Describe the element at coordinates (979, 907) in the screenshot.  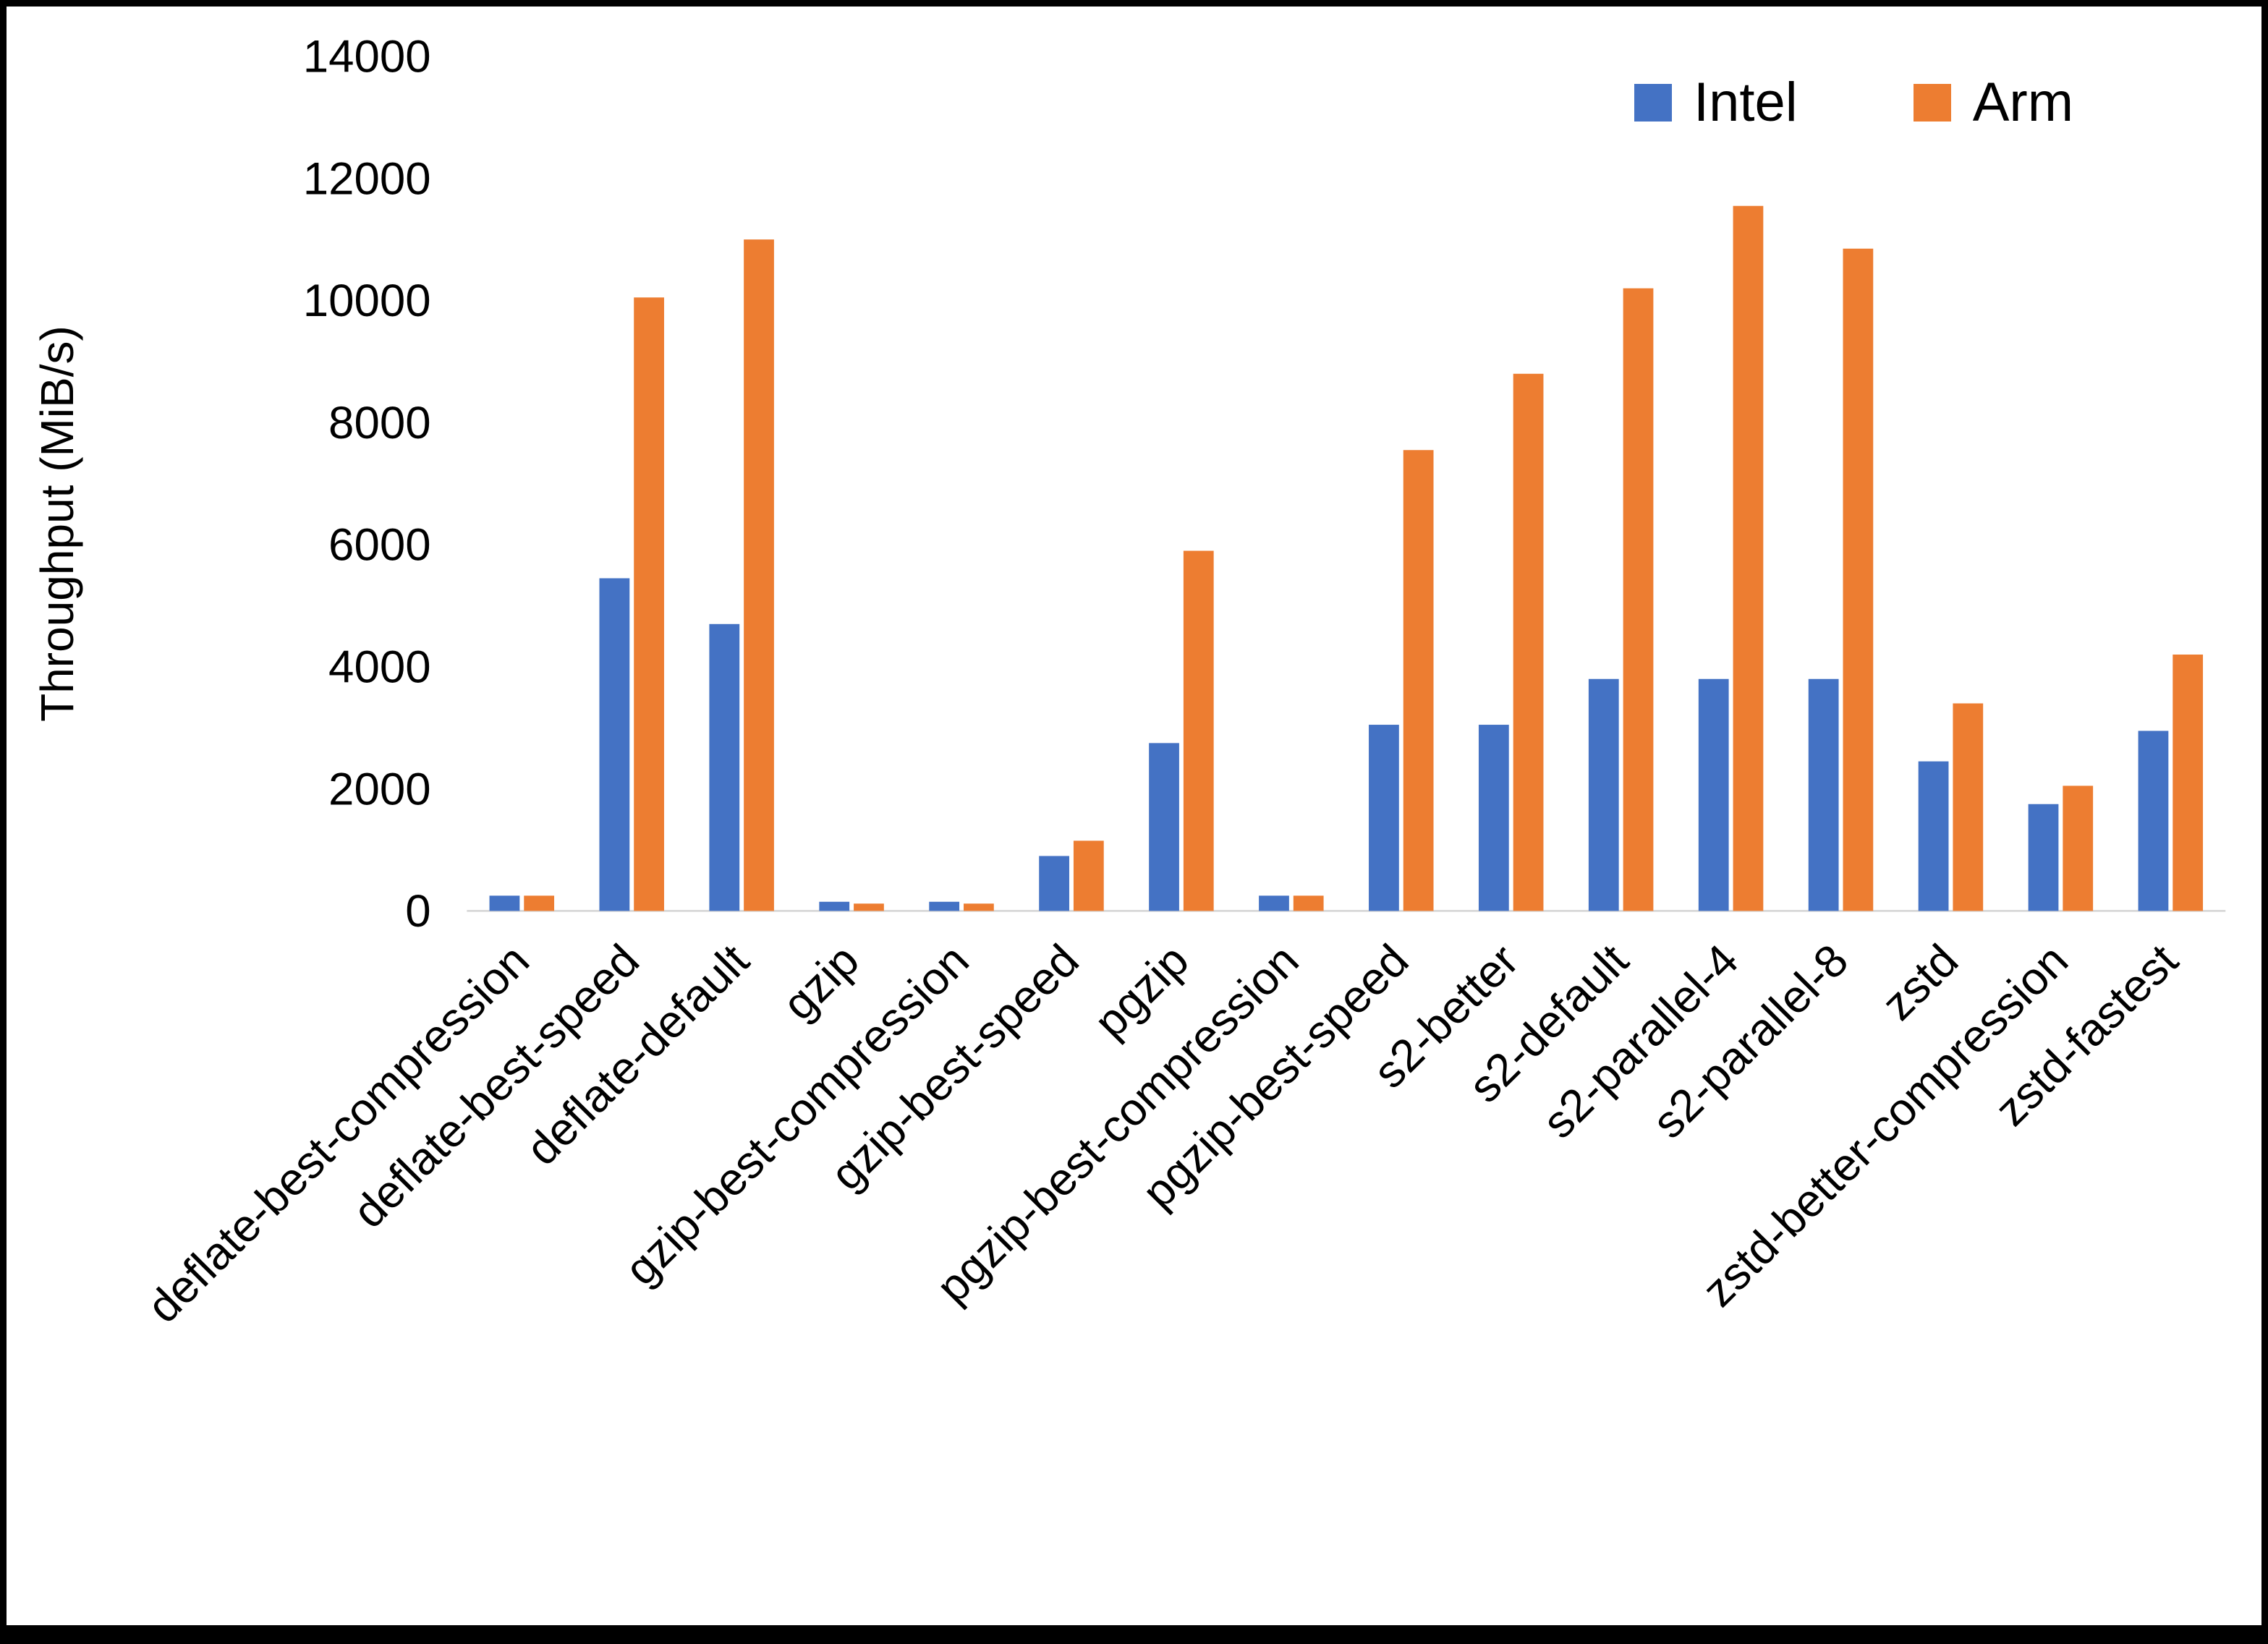
I see `bar-arm-gzip-best-compression` at that location.